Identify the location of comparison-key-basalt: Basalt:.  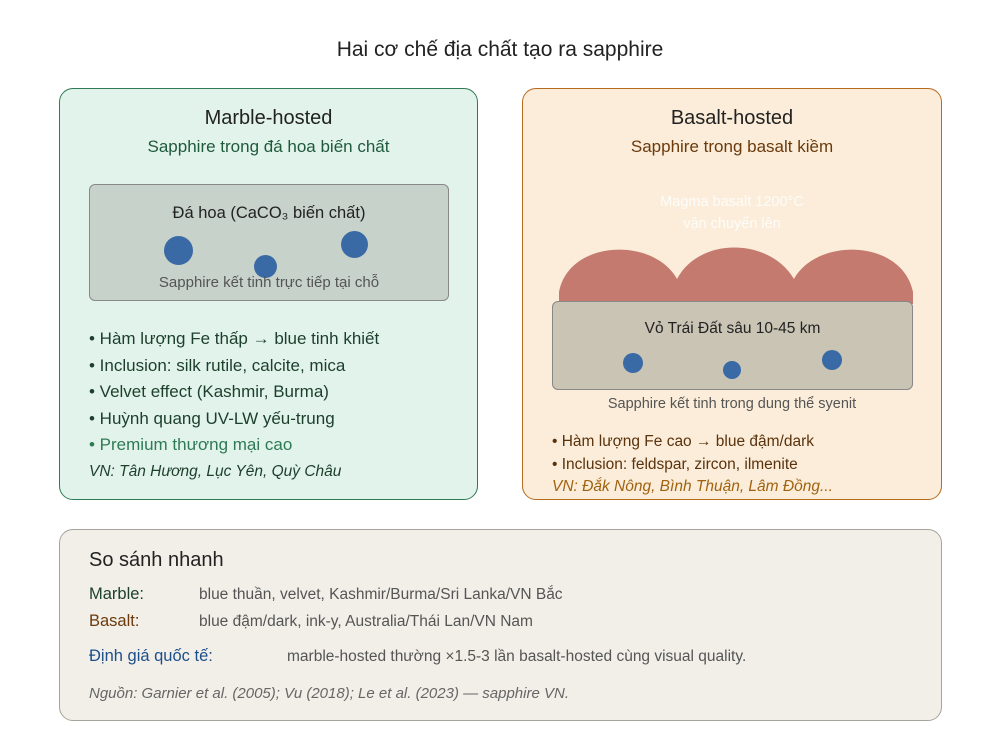
(114, 621).